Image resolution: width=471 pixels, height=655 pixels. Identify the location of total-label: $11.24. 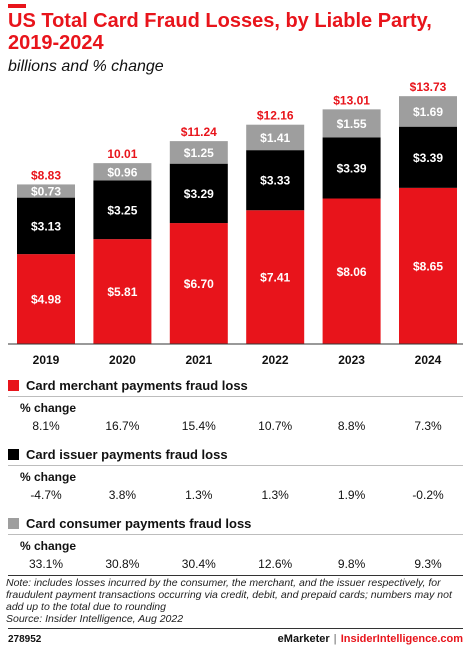
(199, 132).